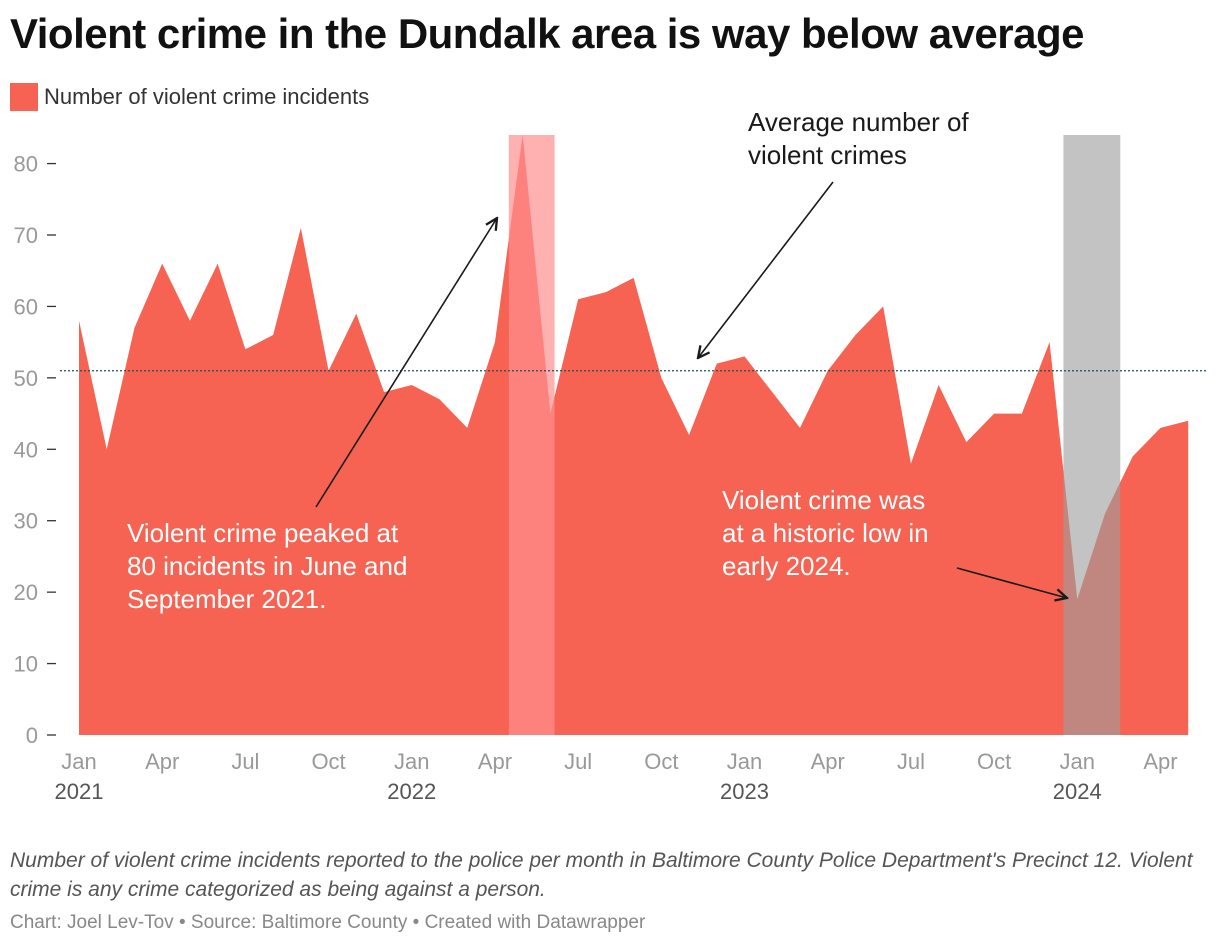  Describe the element at coordinates (26, 164) in the screenshot. I see `y-tick-label: 80` at that location.